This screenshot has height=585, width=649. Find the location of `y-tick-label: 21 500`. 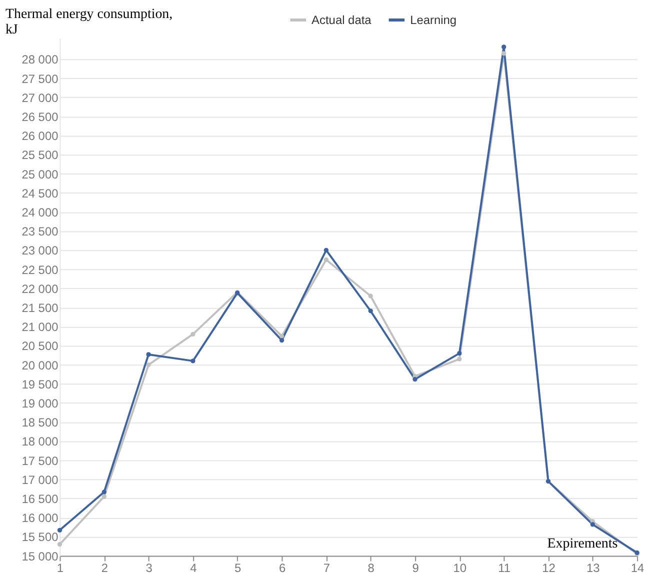

y-tick-label: 21 500 is located at coordinates (40, 307).